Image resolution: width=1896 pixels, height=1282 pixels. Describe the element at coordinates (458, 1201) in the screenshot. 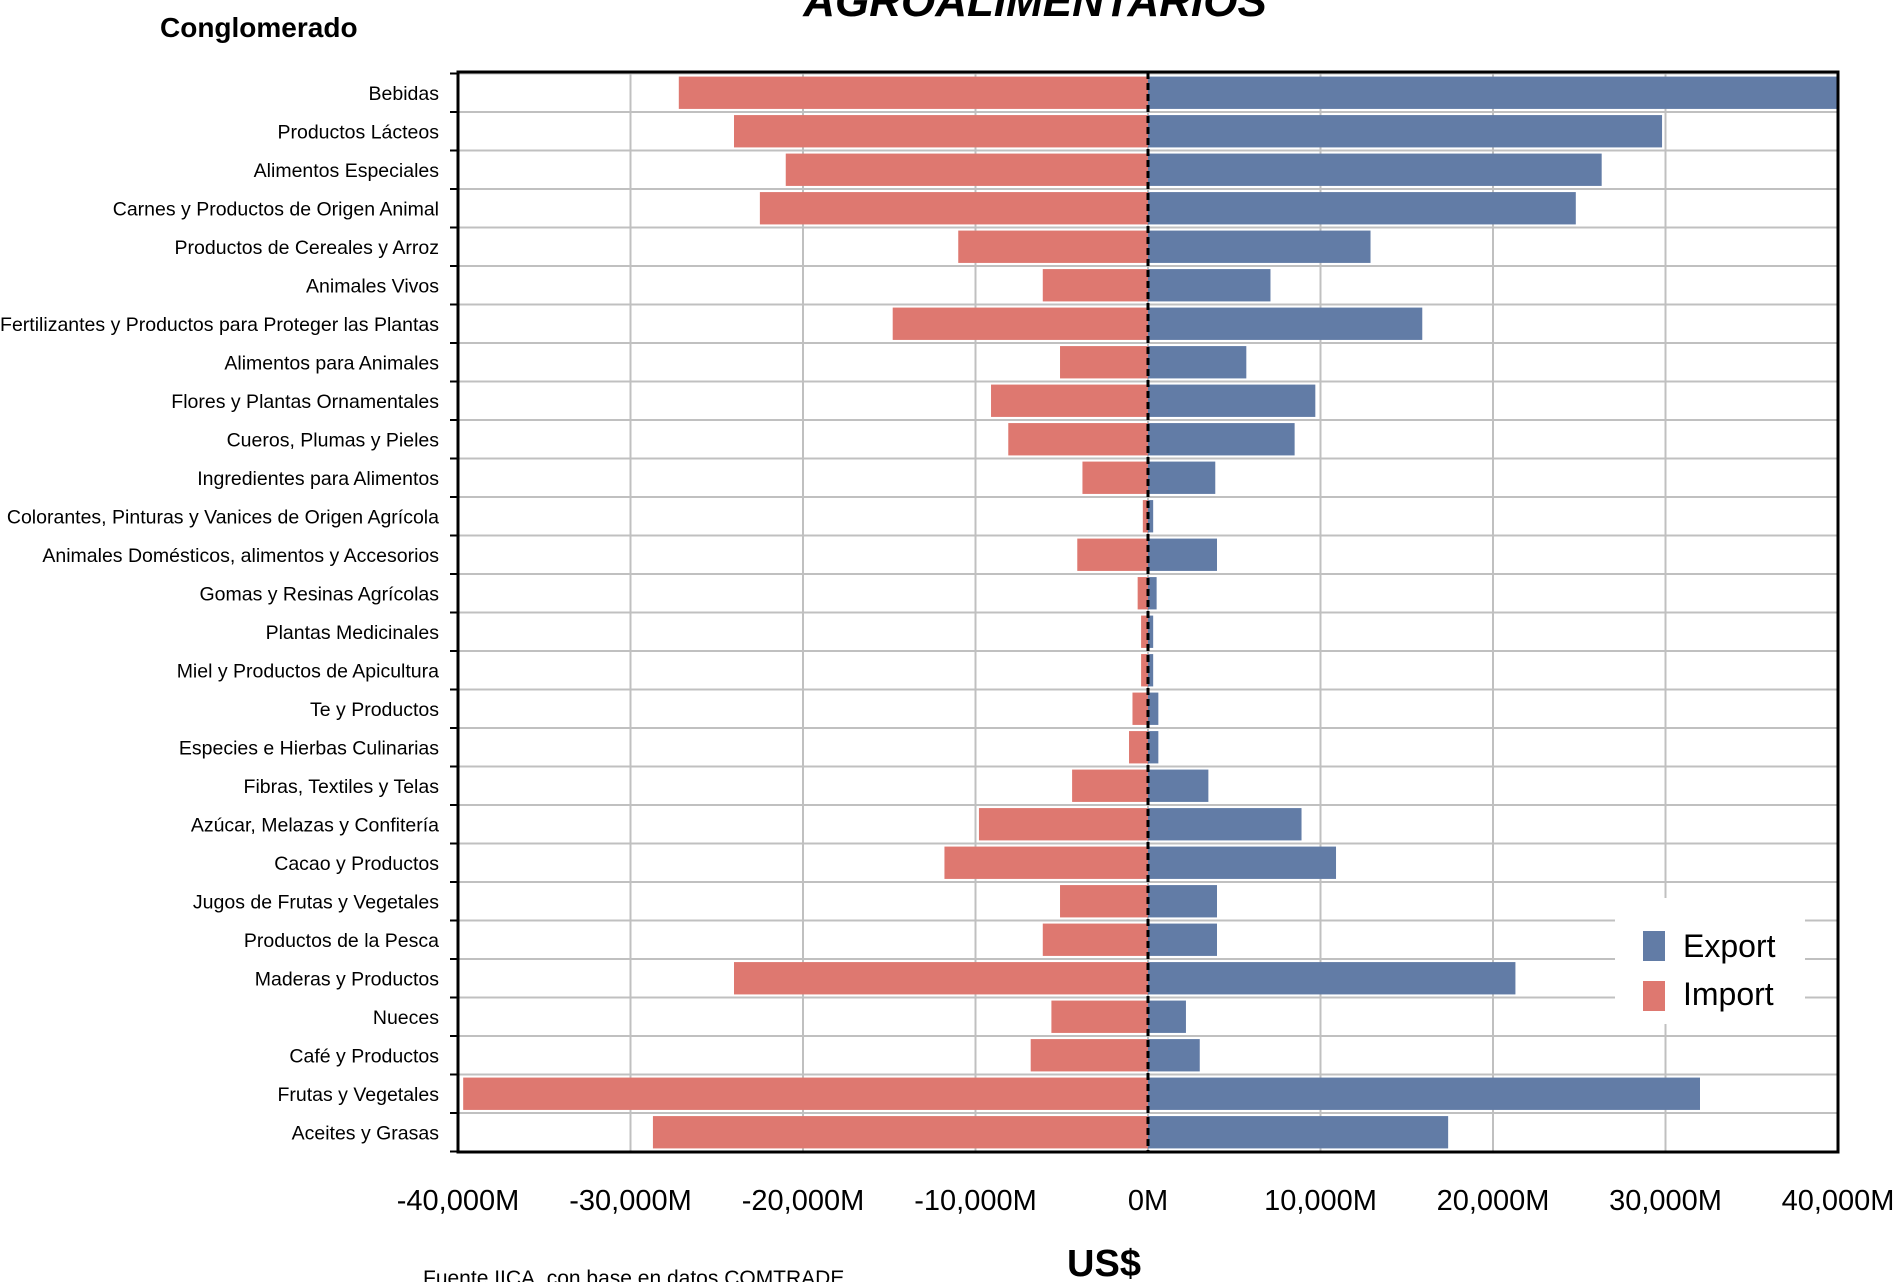

I see `x-tick-label: -40,000M` at that location.